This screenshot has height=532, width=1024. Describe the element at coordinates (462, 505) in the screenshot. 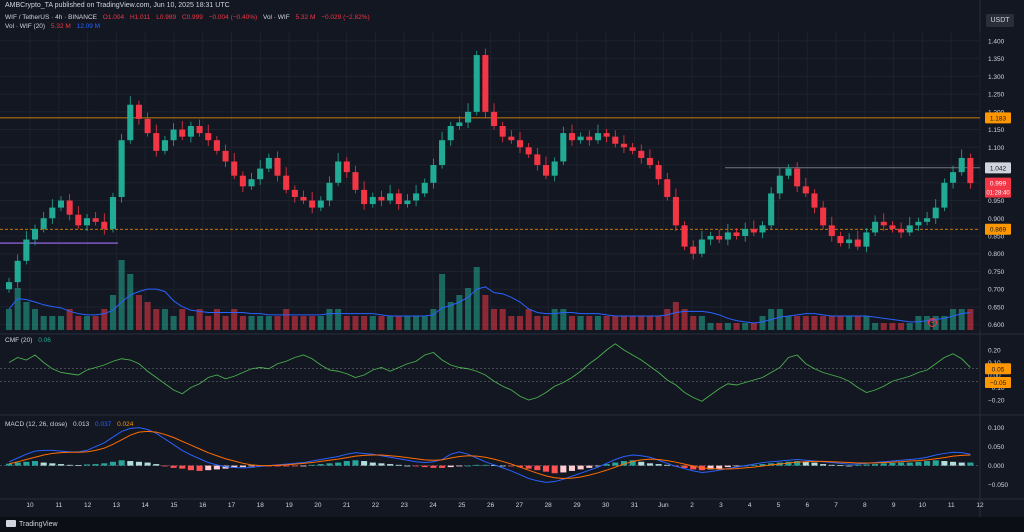

I see `time-tick-label: 25` at that location.